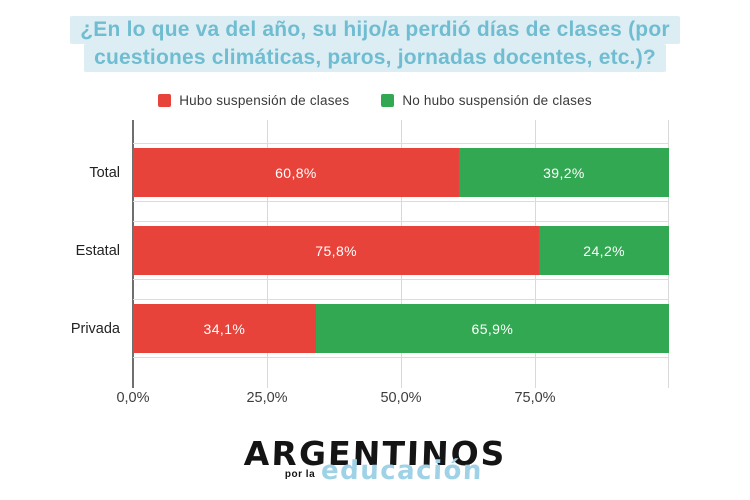 Image resolution: width=750 pixels, height=500 pixels. I want to click on legend-item-no-hubo-suspension: No hubo suspensión de clases, so click(486, 100).